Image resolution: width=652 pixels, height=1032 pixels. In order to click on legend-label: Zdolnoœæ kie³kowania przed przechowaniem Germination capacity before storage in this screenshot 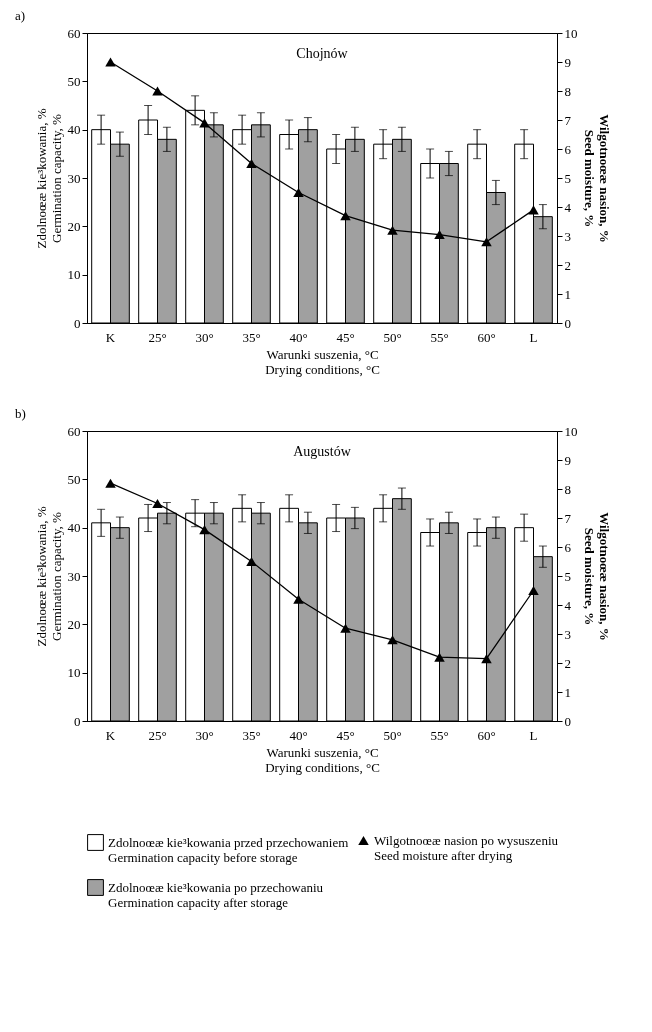, I will do `click(228, 849)`.